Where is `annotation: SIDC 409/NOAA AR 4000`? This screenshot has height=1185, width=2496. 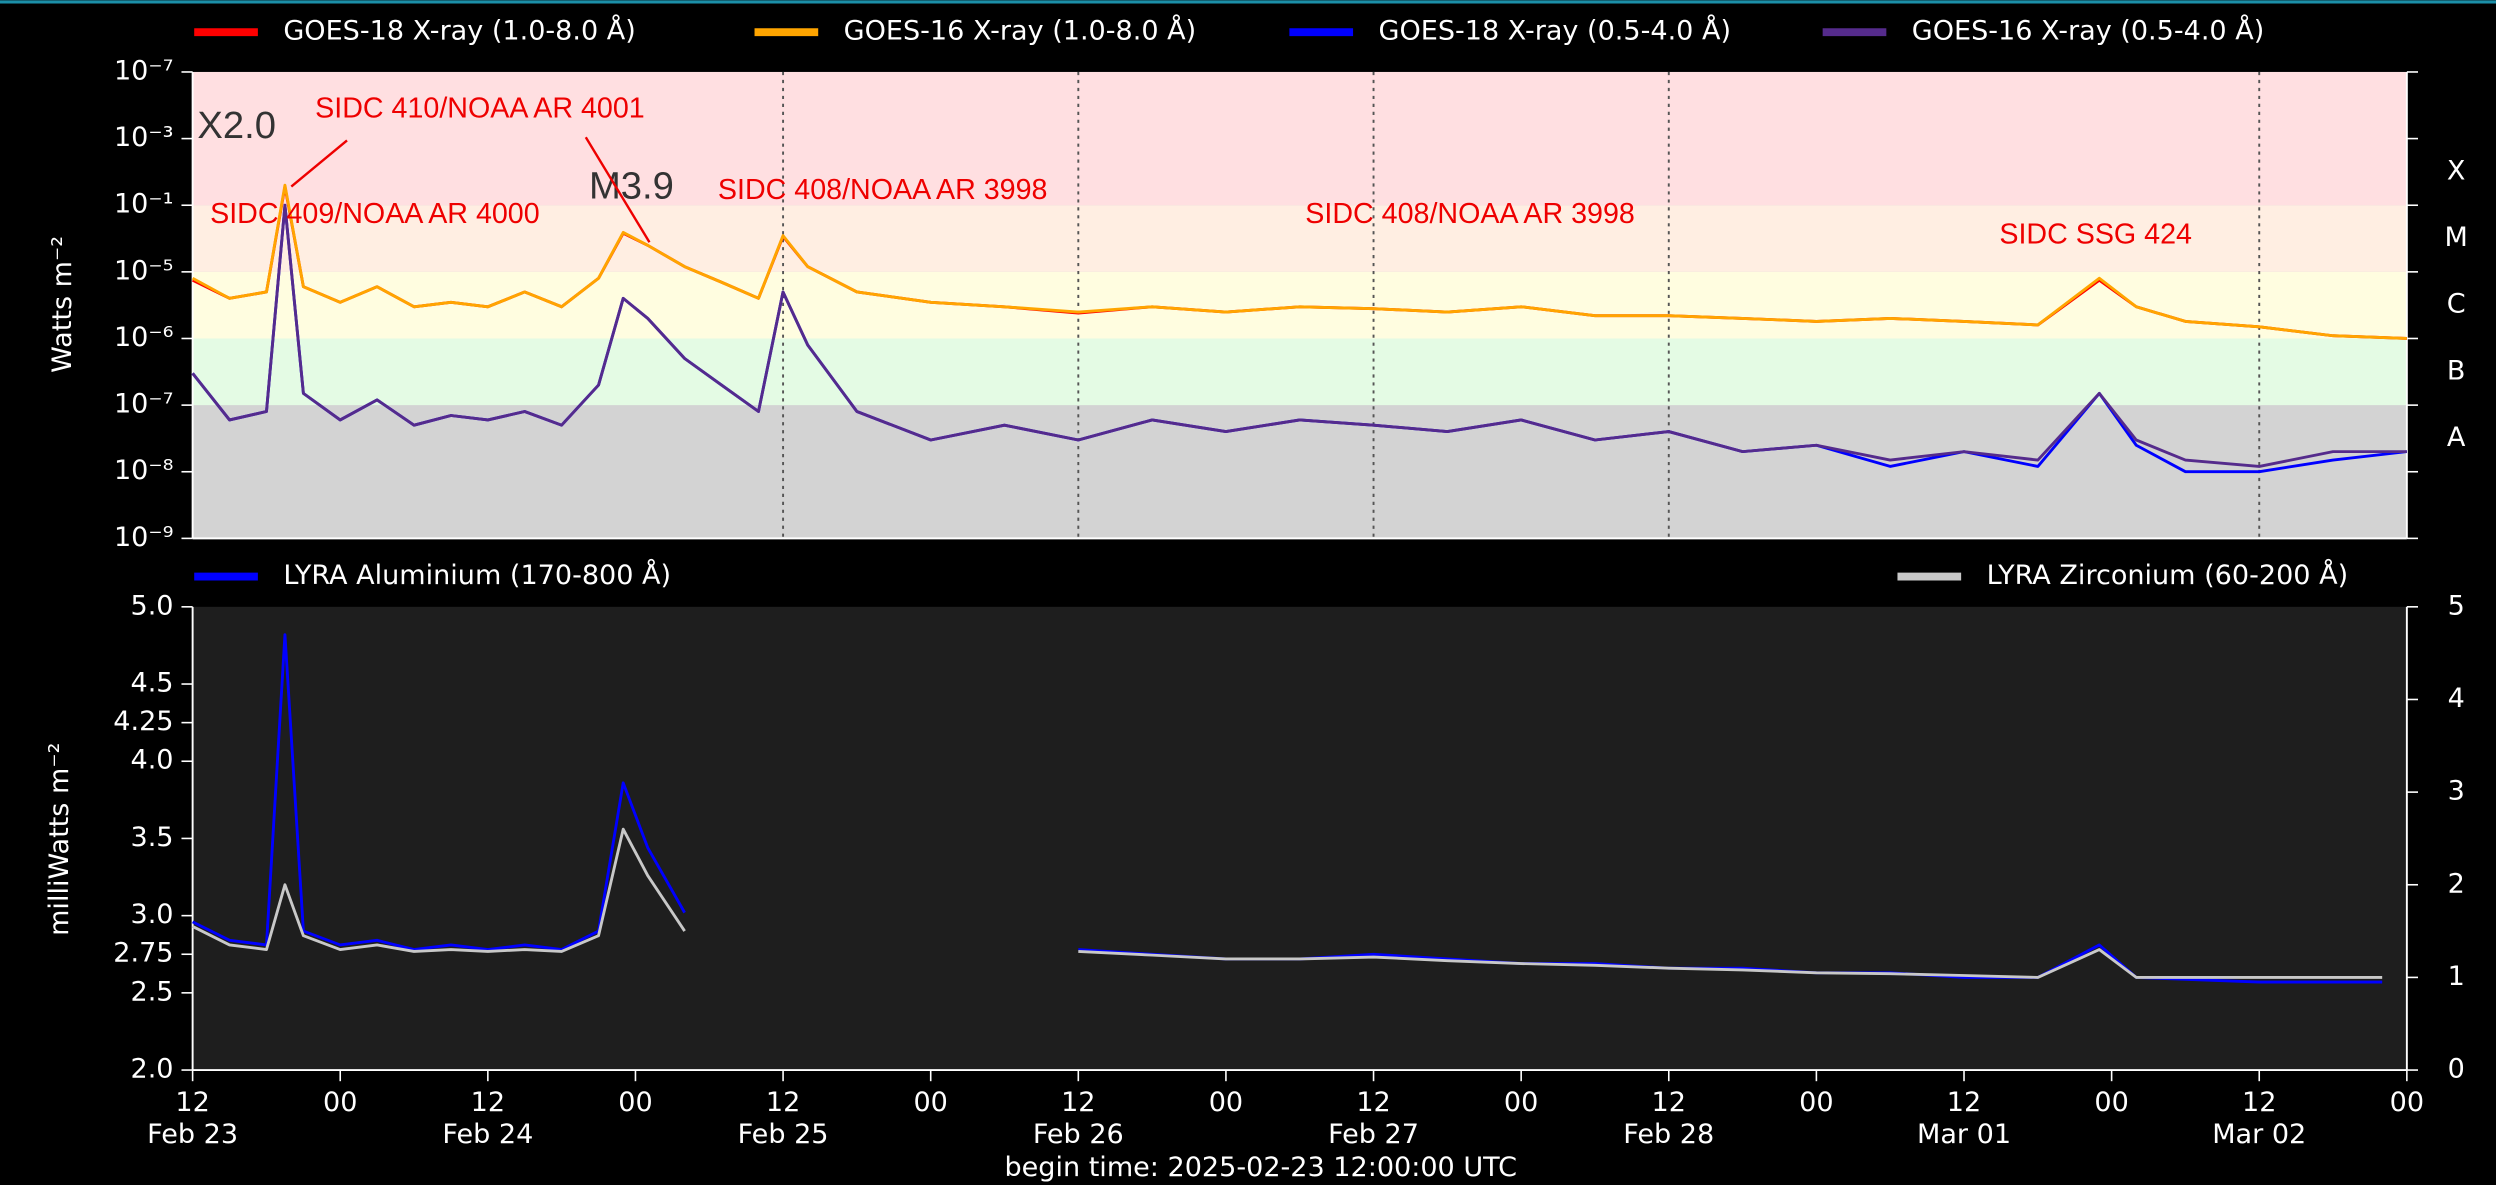 annotation: SIDC 409/NOAA AR 4000 is located at coordinates (375, 214).